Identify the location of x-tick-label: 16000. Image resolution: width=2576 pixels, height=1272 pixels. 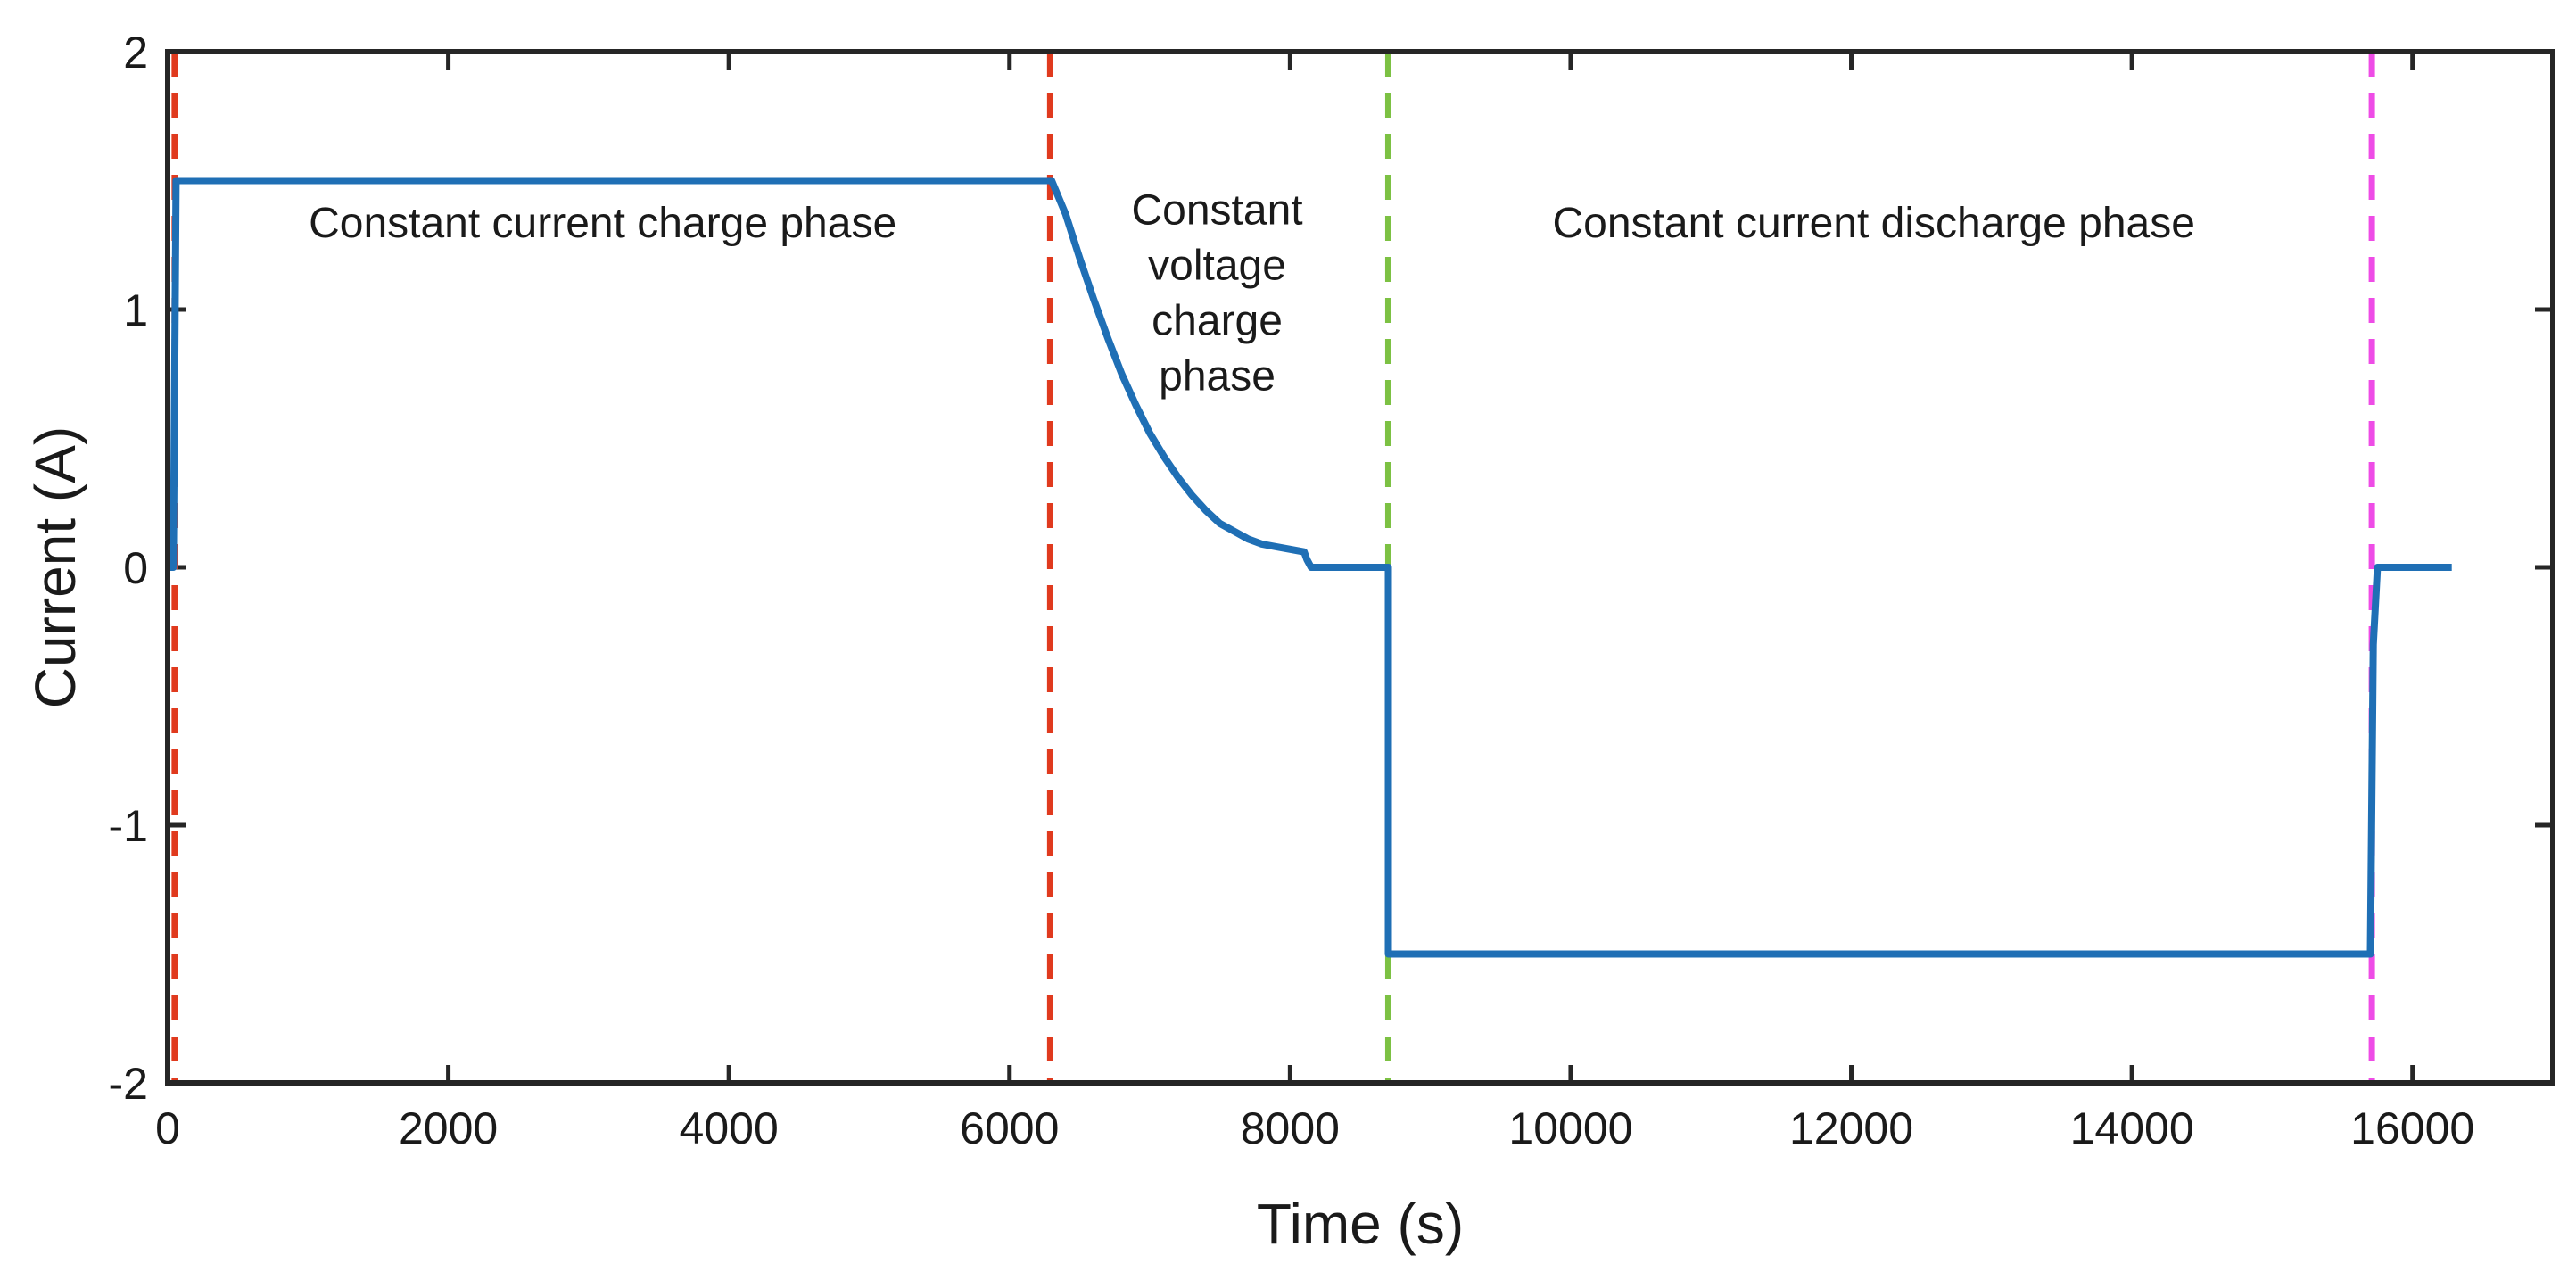
(2412, 1128).